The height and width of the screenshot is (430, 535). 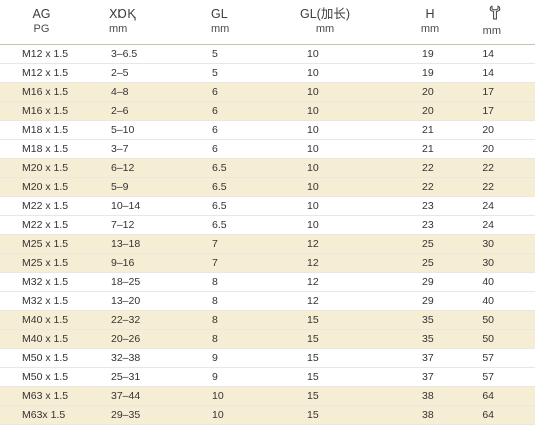 I want to click on table-row: M63x 1.5 29–35 10 15 38 64, so click(x=267, y=415).